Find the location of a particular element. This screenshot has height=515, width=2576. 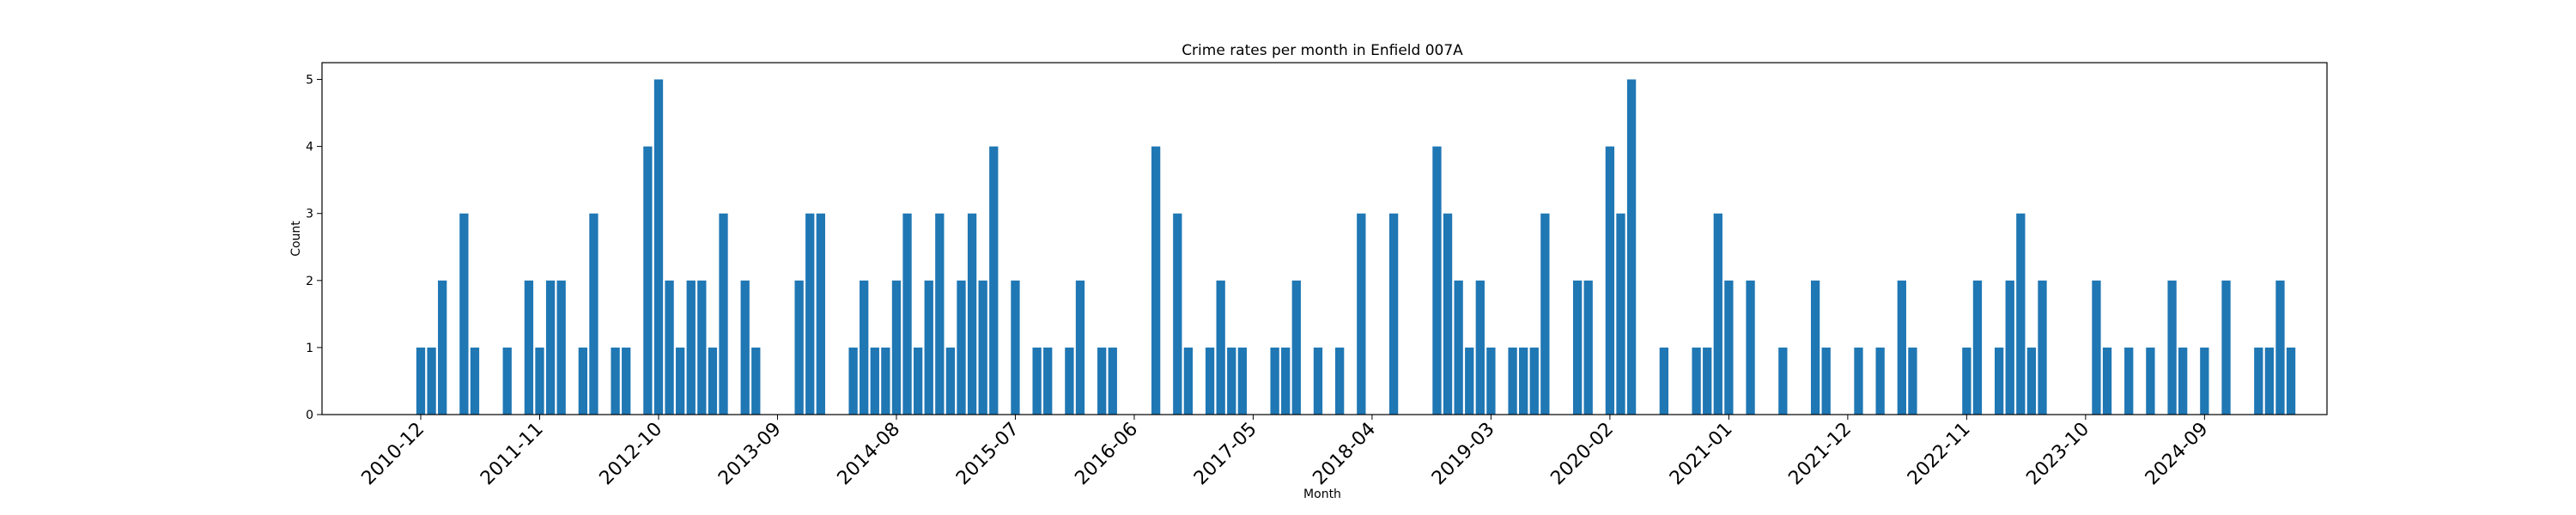

y-axis: 0 1 2 3 4 5 is located at coordinates (314, 248).